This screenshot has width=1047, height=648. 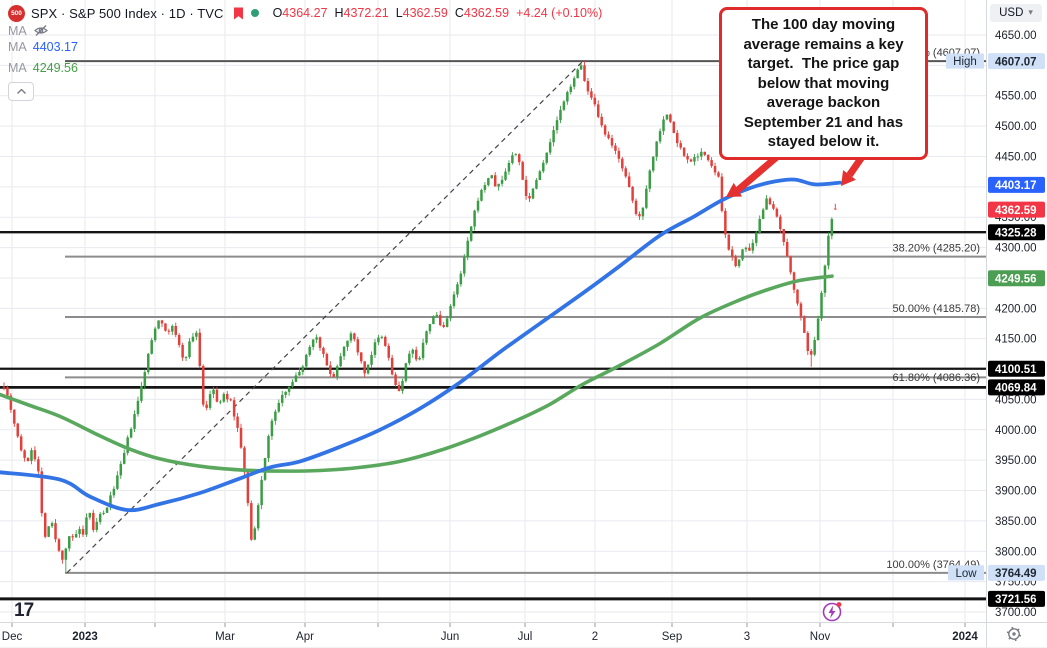 I want to click on svg-text: 4607.07, so click(x=1016, y=62).